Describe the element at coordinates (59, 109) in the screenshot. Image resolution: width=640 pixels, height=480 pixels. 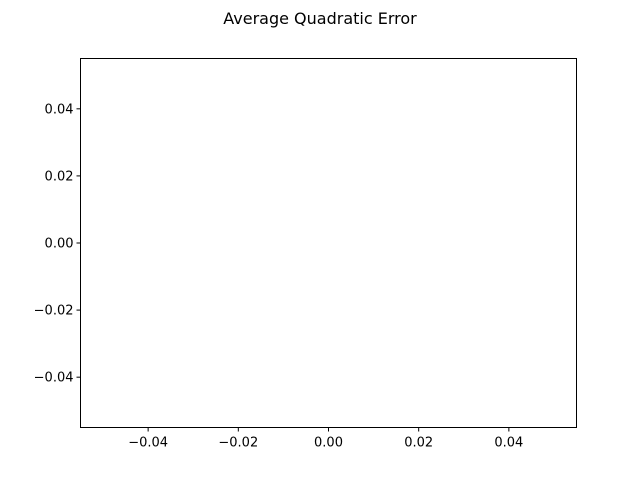
I see `y-tick-label: 0.04` at that location.